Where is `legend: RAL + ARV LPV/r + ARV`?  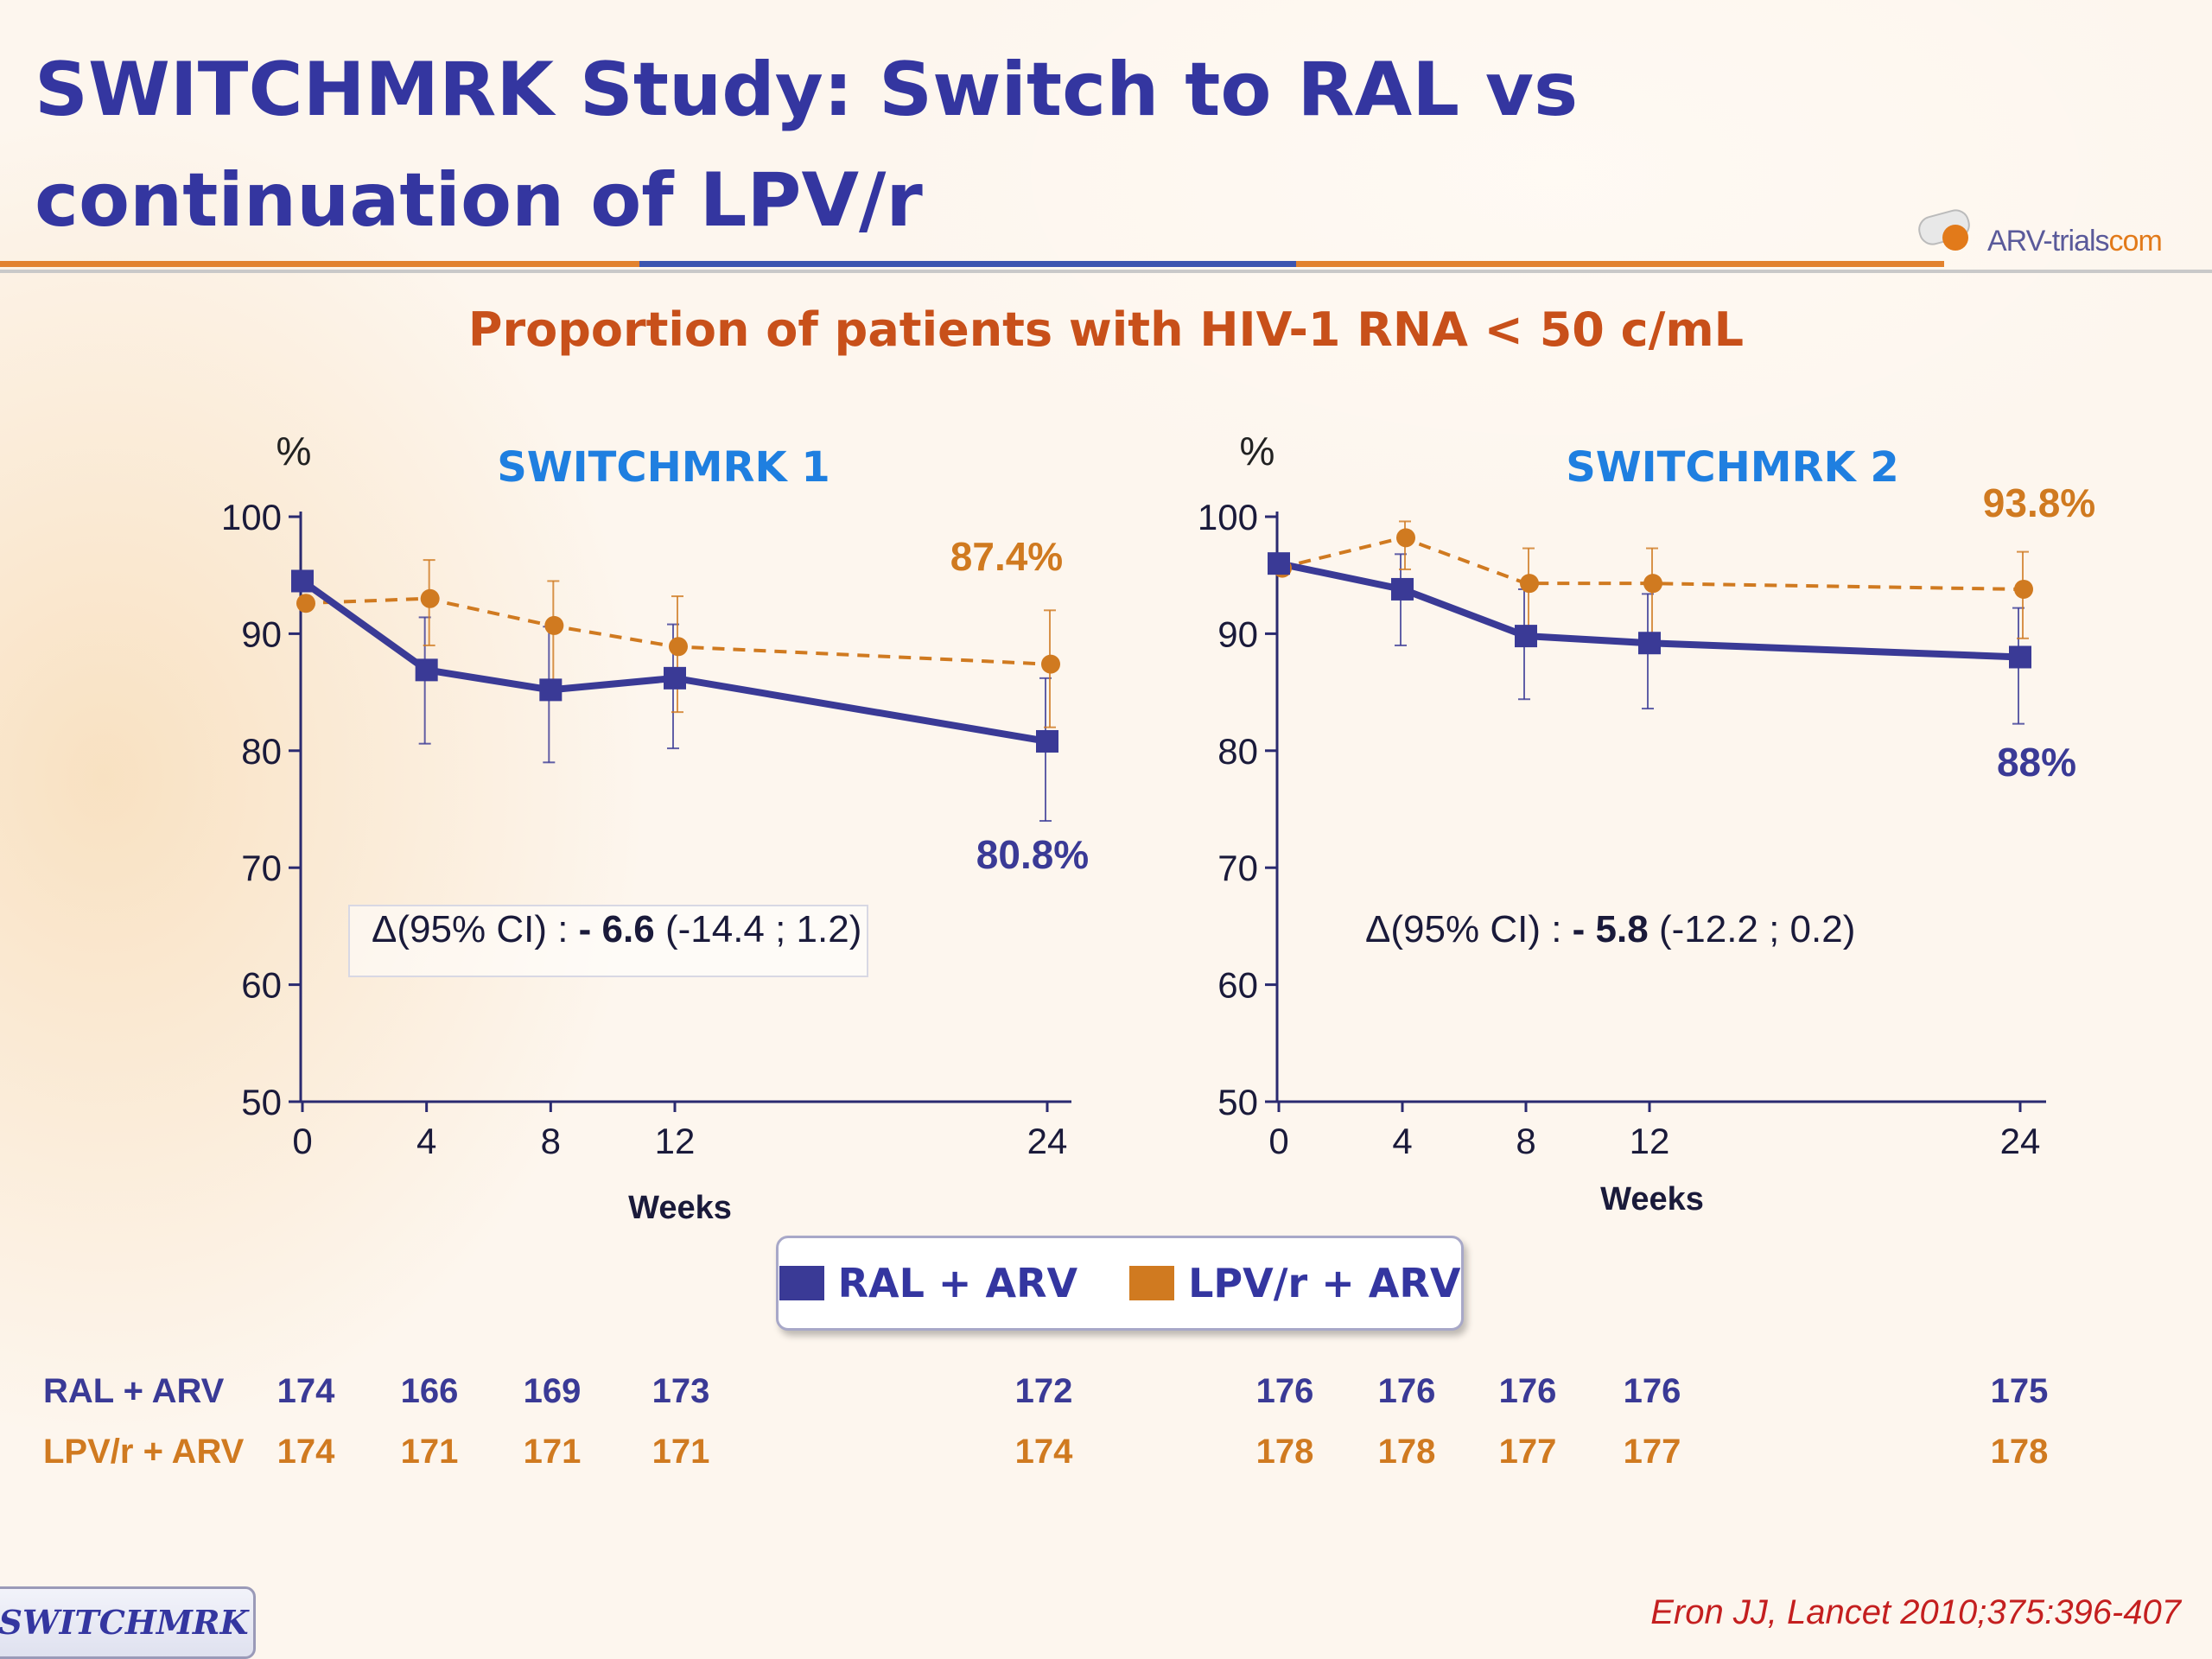
legend: RAL + ARV LPV/r + ARV is located at coordinates (1120, 1283).